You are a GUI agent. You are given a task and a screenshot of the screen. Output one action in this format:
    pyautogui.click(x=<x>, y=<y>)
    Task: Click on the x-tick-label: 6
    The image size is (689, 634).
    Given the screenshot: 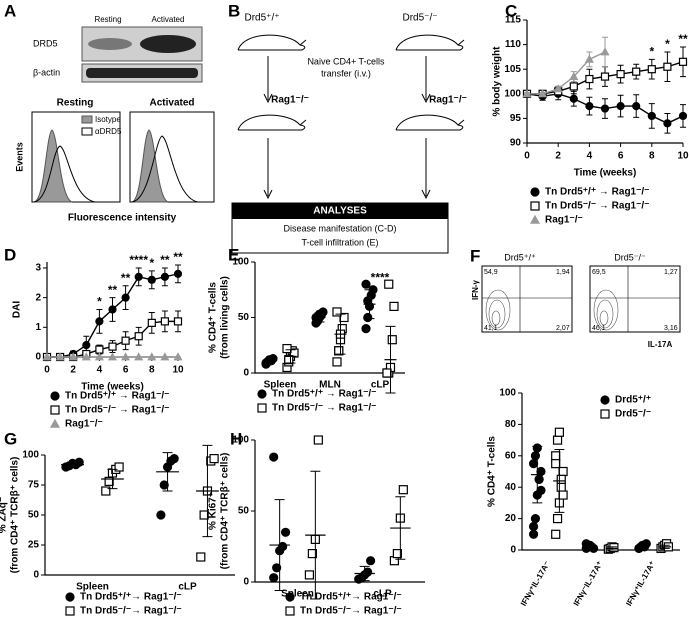 What is the action you would take?
    pyautogui.click(x=126, y=370)
    